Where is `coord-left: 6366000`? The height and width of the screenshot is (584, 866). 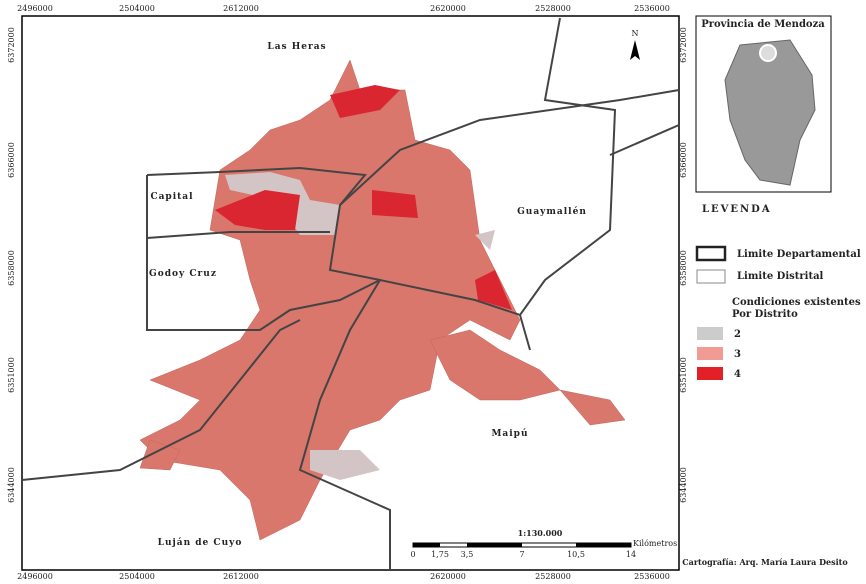
coord-left: 6366000 is located at coordinates (11, 160).